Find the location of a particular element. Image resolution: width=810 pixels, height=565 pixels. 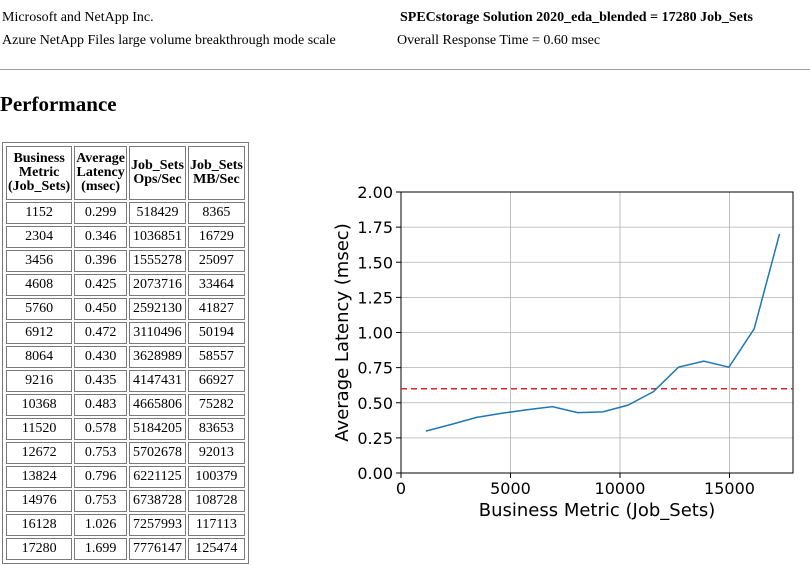

table-row: 9216 0.435 4147431 66927 is located at coordinates (125, 381).